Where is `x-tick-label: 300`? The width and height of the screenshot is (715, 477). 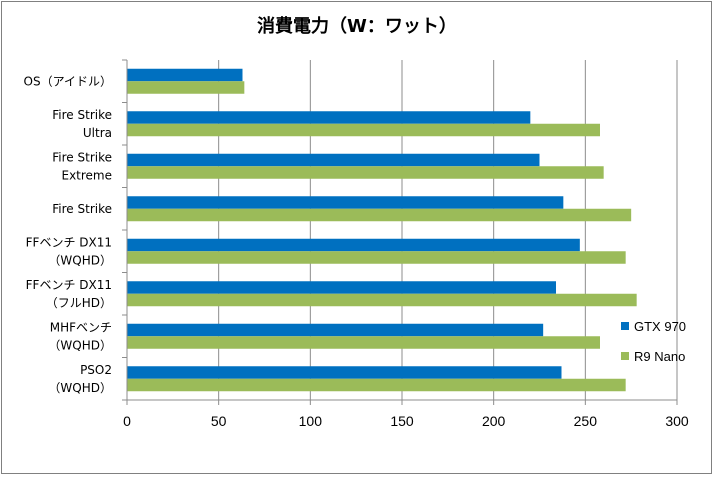 x-tick-label: 300 is located at coordinates (677, 421).